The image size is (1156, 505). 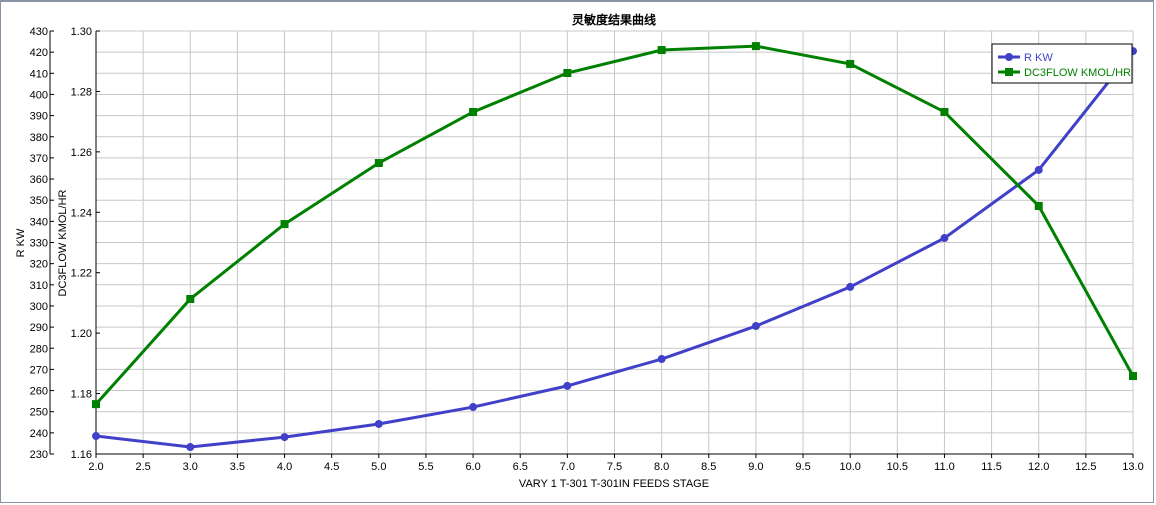 What do you see at coordinates (39, 138) in the screenshot?
I see `y-left-tick-label: 380` at bounding box center [39, 138].